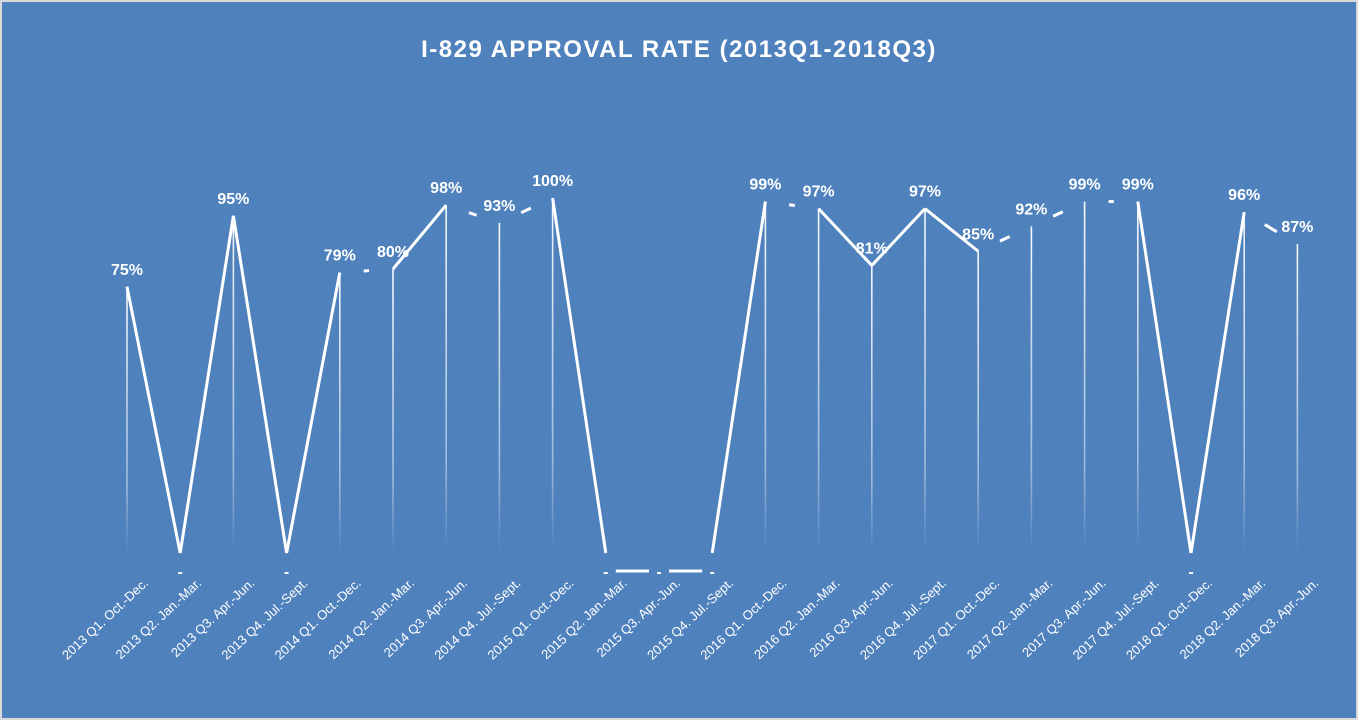 This screenshot has width=1358, height=720. Describe the element at coordinates (1031, 209) in the screenshot. I see `data-label: 92%` at that location.